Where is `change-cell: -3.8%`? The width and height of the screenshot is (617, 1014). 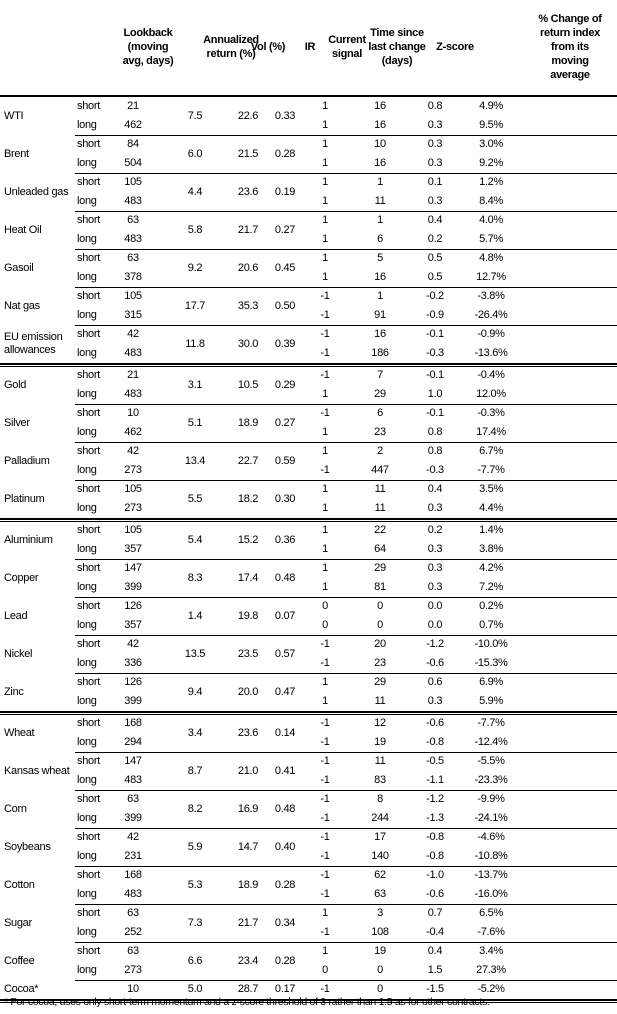
change-cell: -3.8% is located at coordinates (491, 296).